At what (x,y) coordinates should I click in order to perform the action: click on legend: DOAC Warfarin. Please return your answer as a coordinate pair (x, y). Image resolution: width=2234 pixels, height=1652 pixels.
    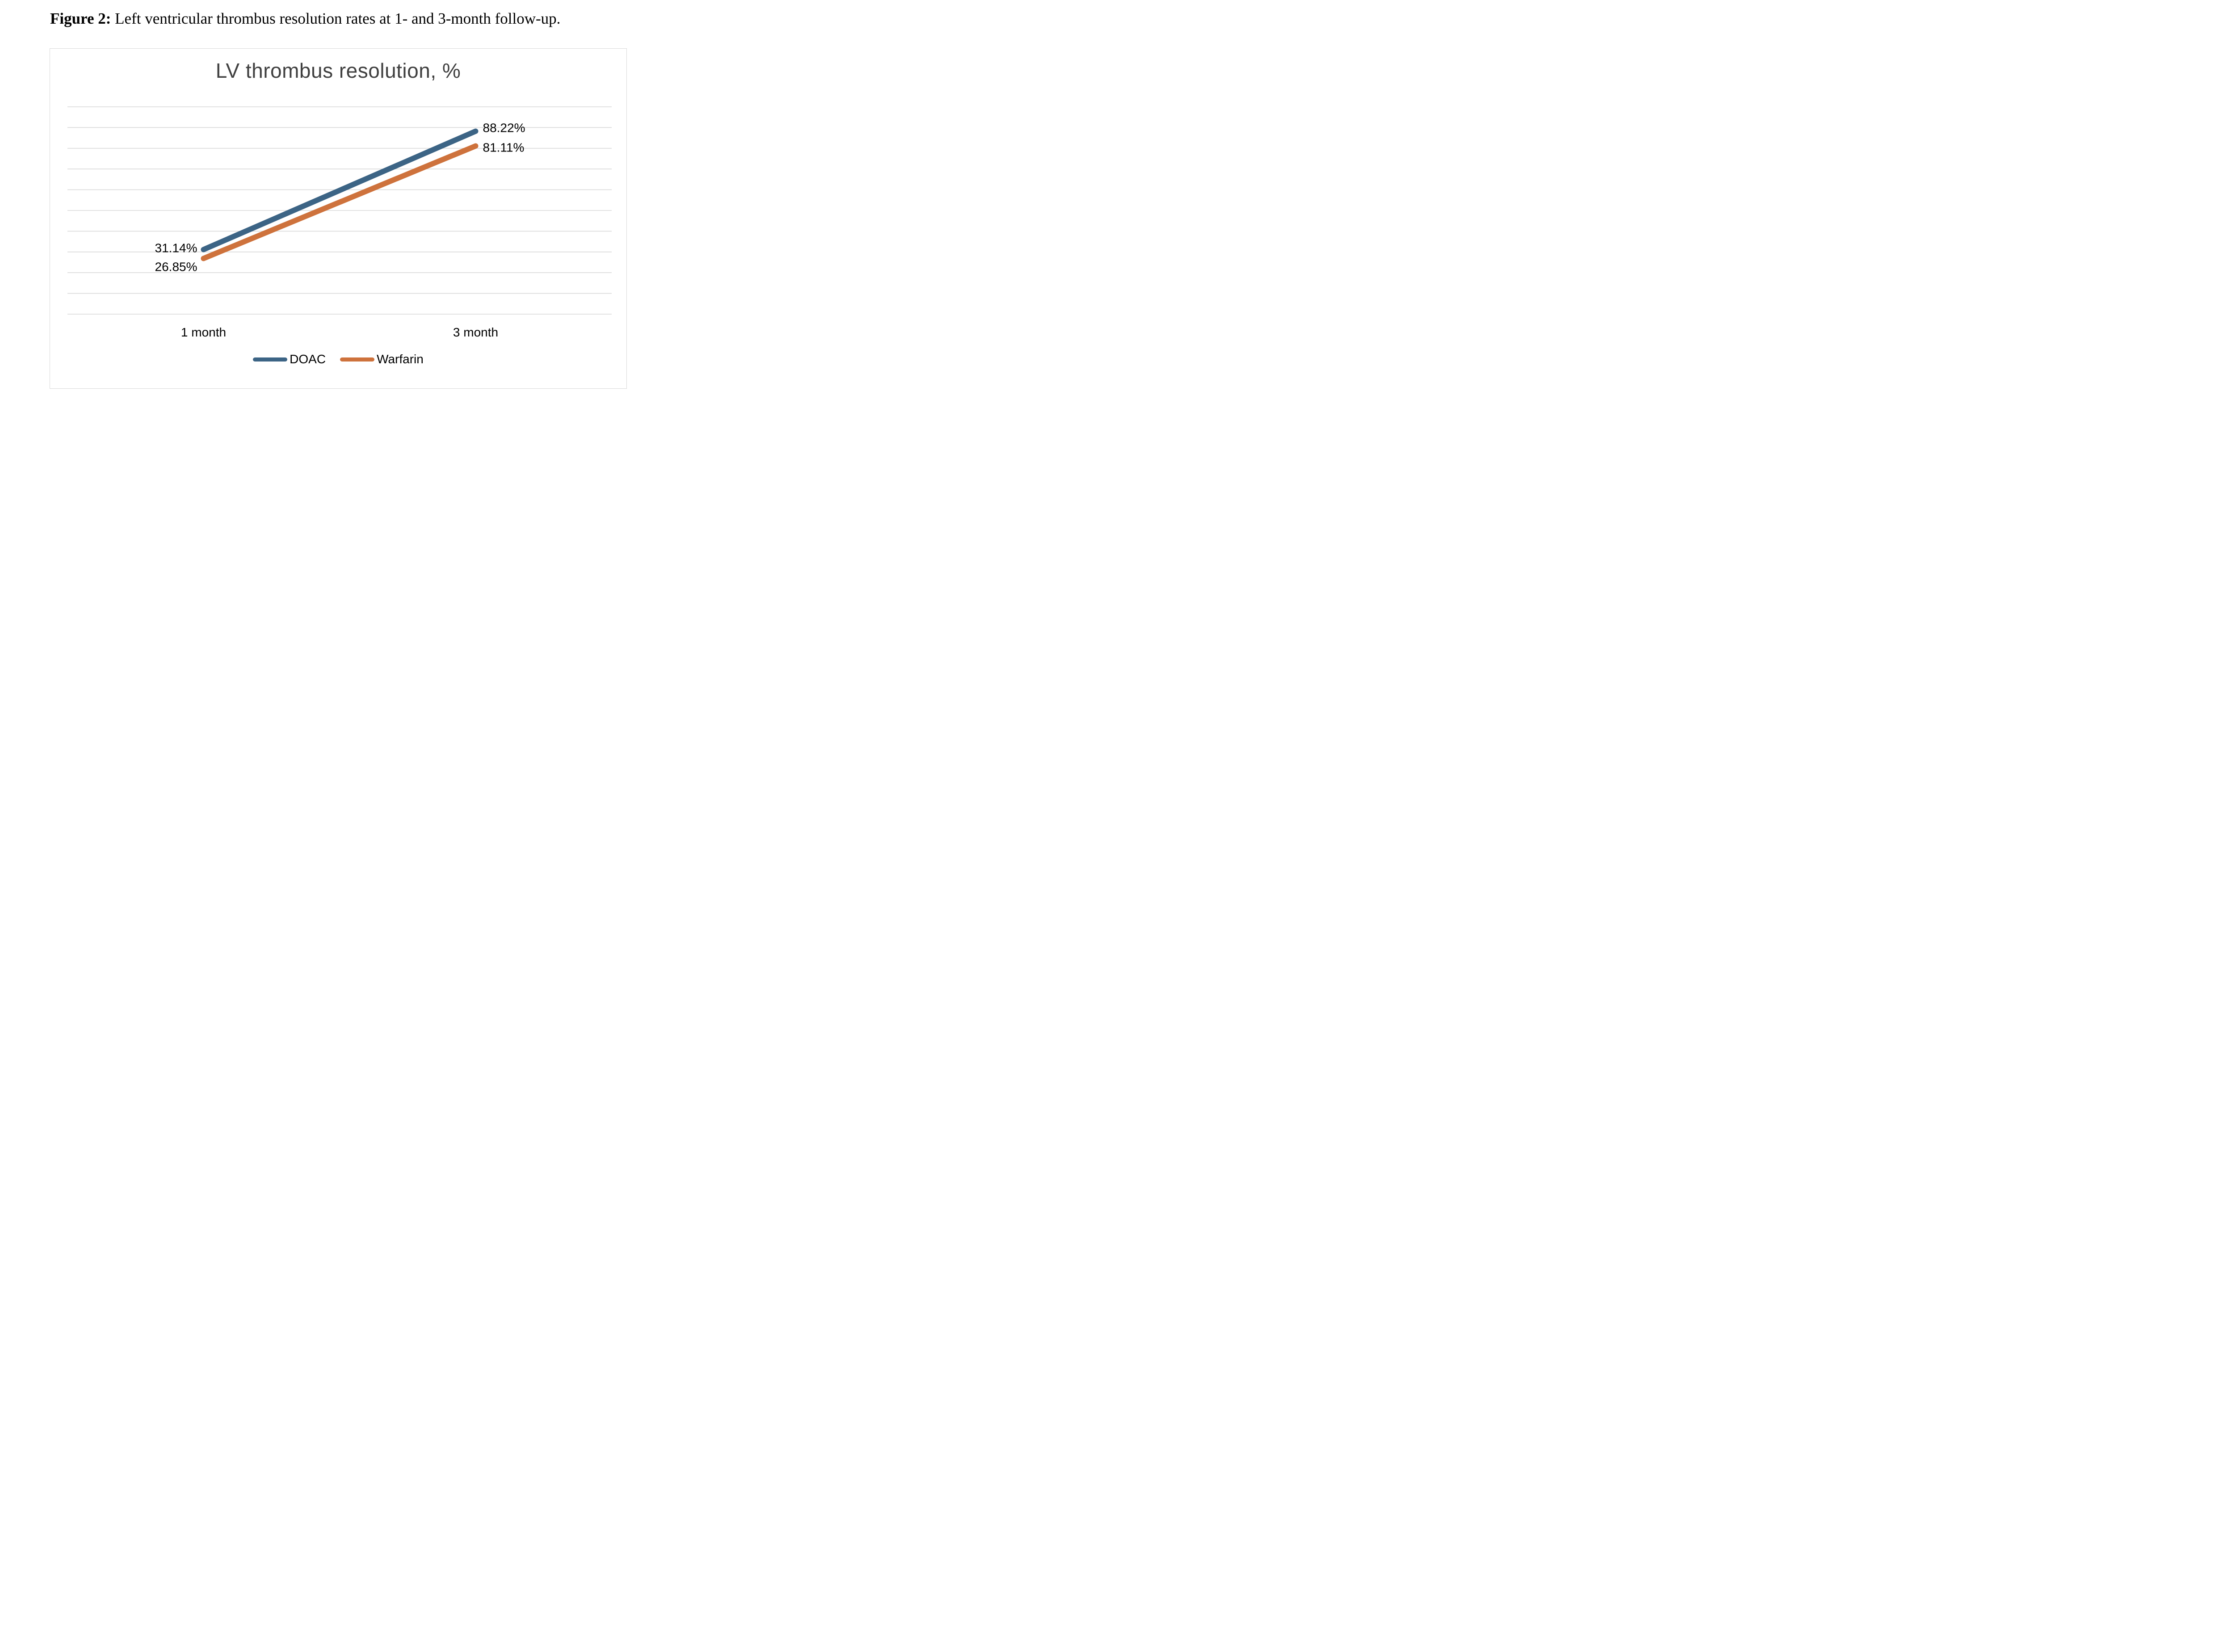
    Looking at the image, I should click on (338, 359).